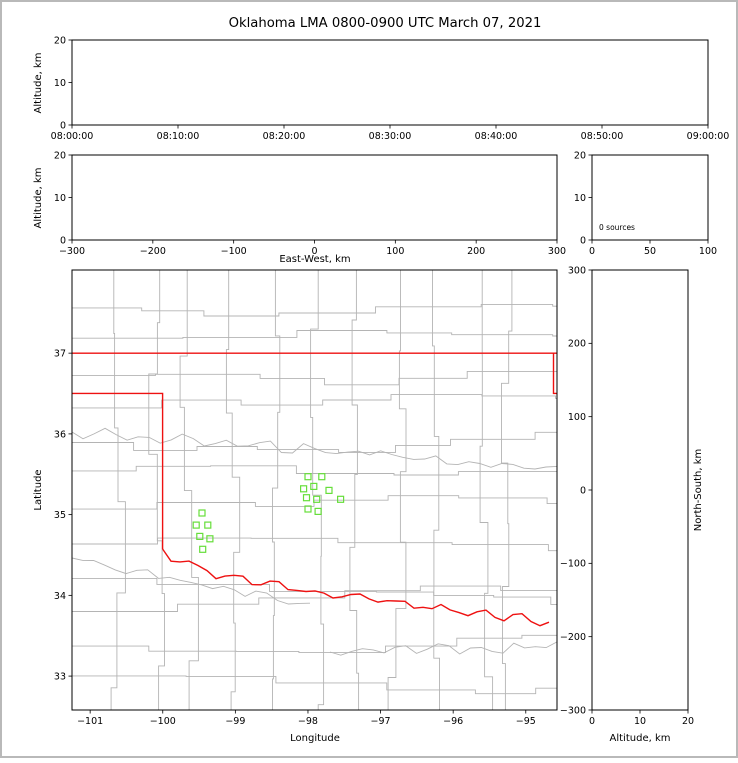 The image size is (738, 763). What do you see at coordinates (38, 489) in the screenshot?
I see `map-ylabel: Latitude` at bounding box center [38, 489].